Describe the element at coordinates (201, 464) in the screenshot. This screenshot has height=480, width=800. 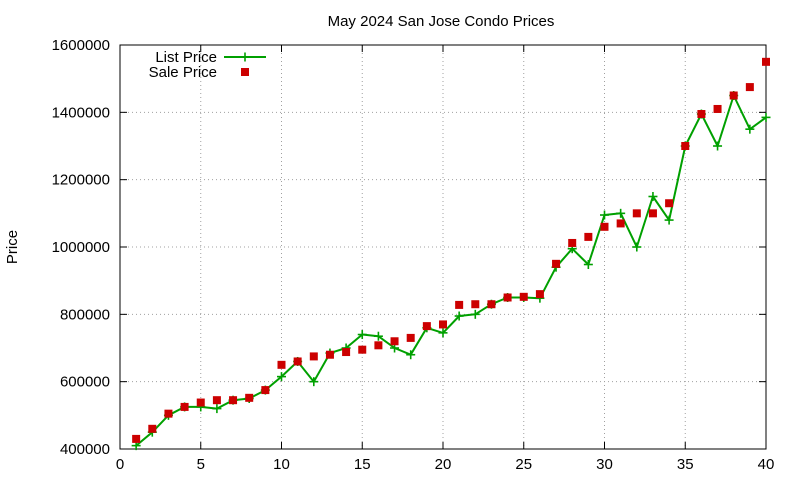
I see `x-tick-label: 5` at that location.